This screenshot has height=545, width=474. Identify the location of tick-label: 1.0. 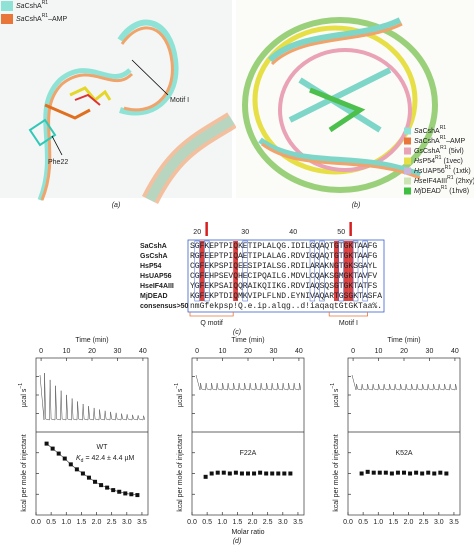
(66, 522).